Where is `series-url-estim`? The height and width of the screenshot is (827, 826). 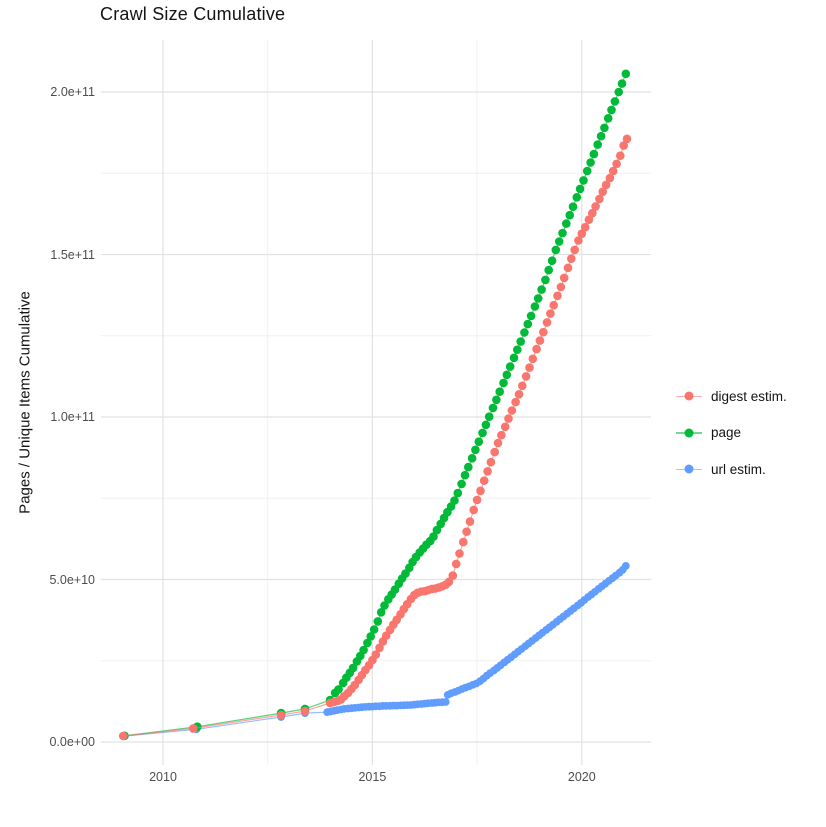
series-url-estim is located at coordinates (375, 651).